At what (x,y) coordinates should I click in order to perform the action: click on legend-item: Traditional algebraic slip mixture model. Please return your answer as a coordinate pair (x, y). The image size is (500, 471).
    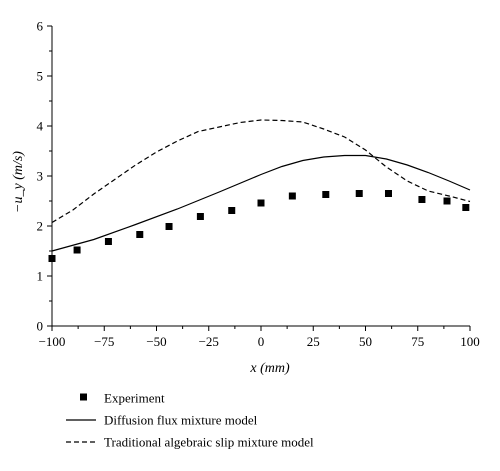
    Looking at the image, I should click on (190, 442).